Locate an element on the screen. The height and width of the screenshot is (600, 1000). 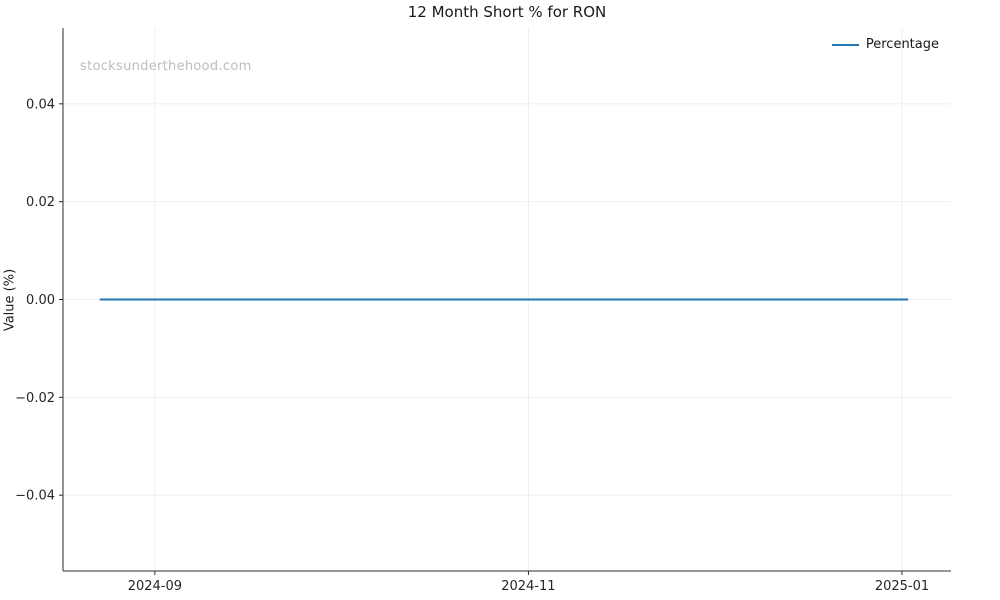
y-tick-label: −0.02 is located at coordinates (35, 398).